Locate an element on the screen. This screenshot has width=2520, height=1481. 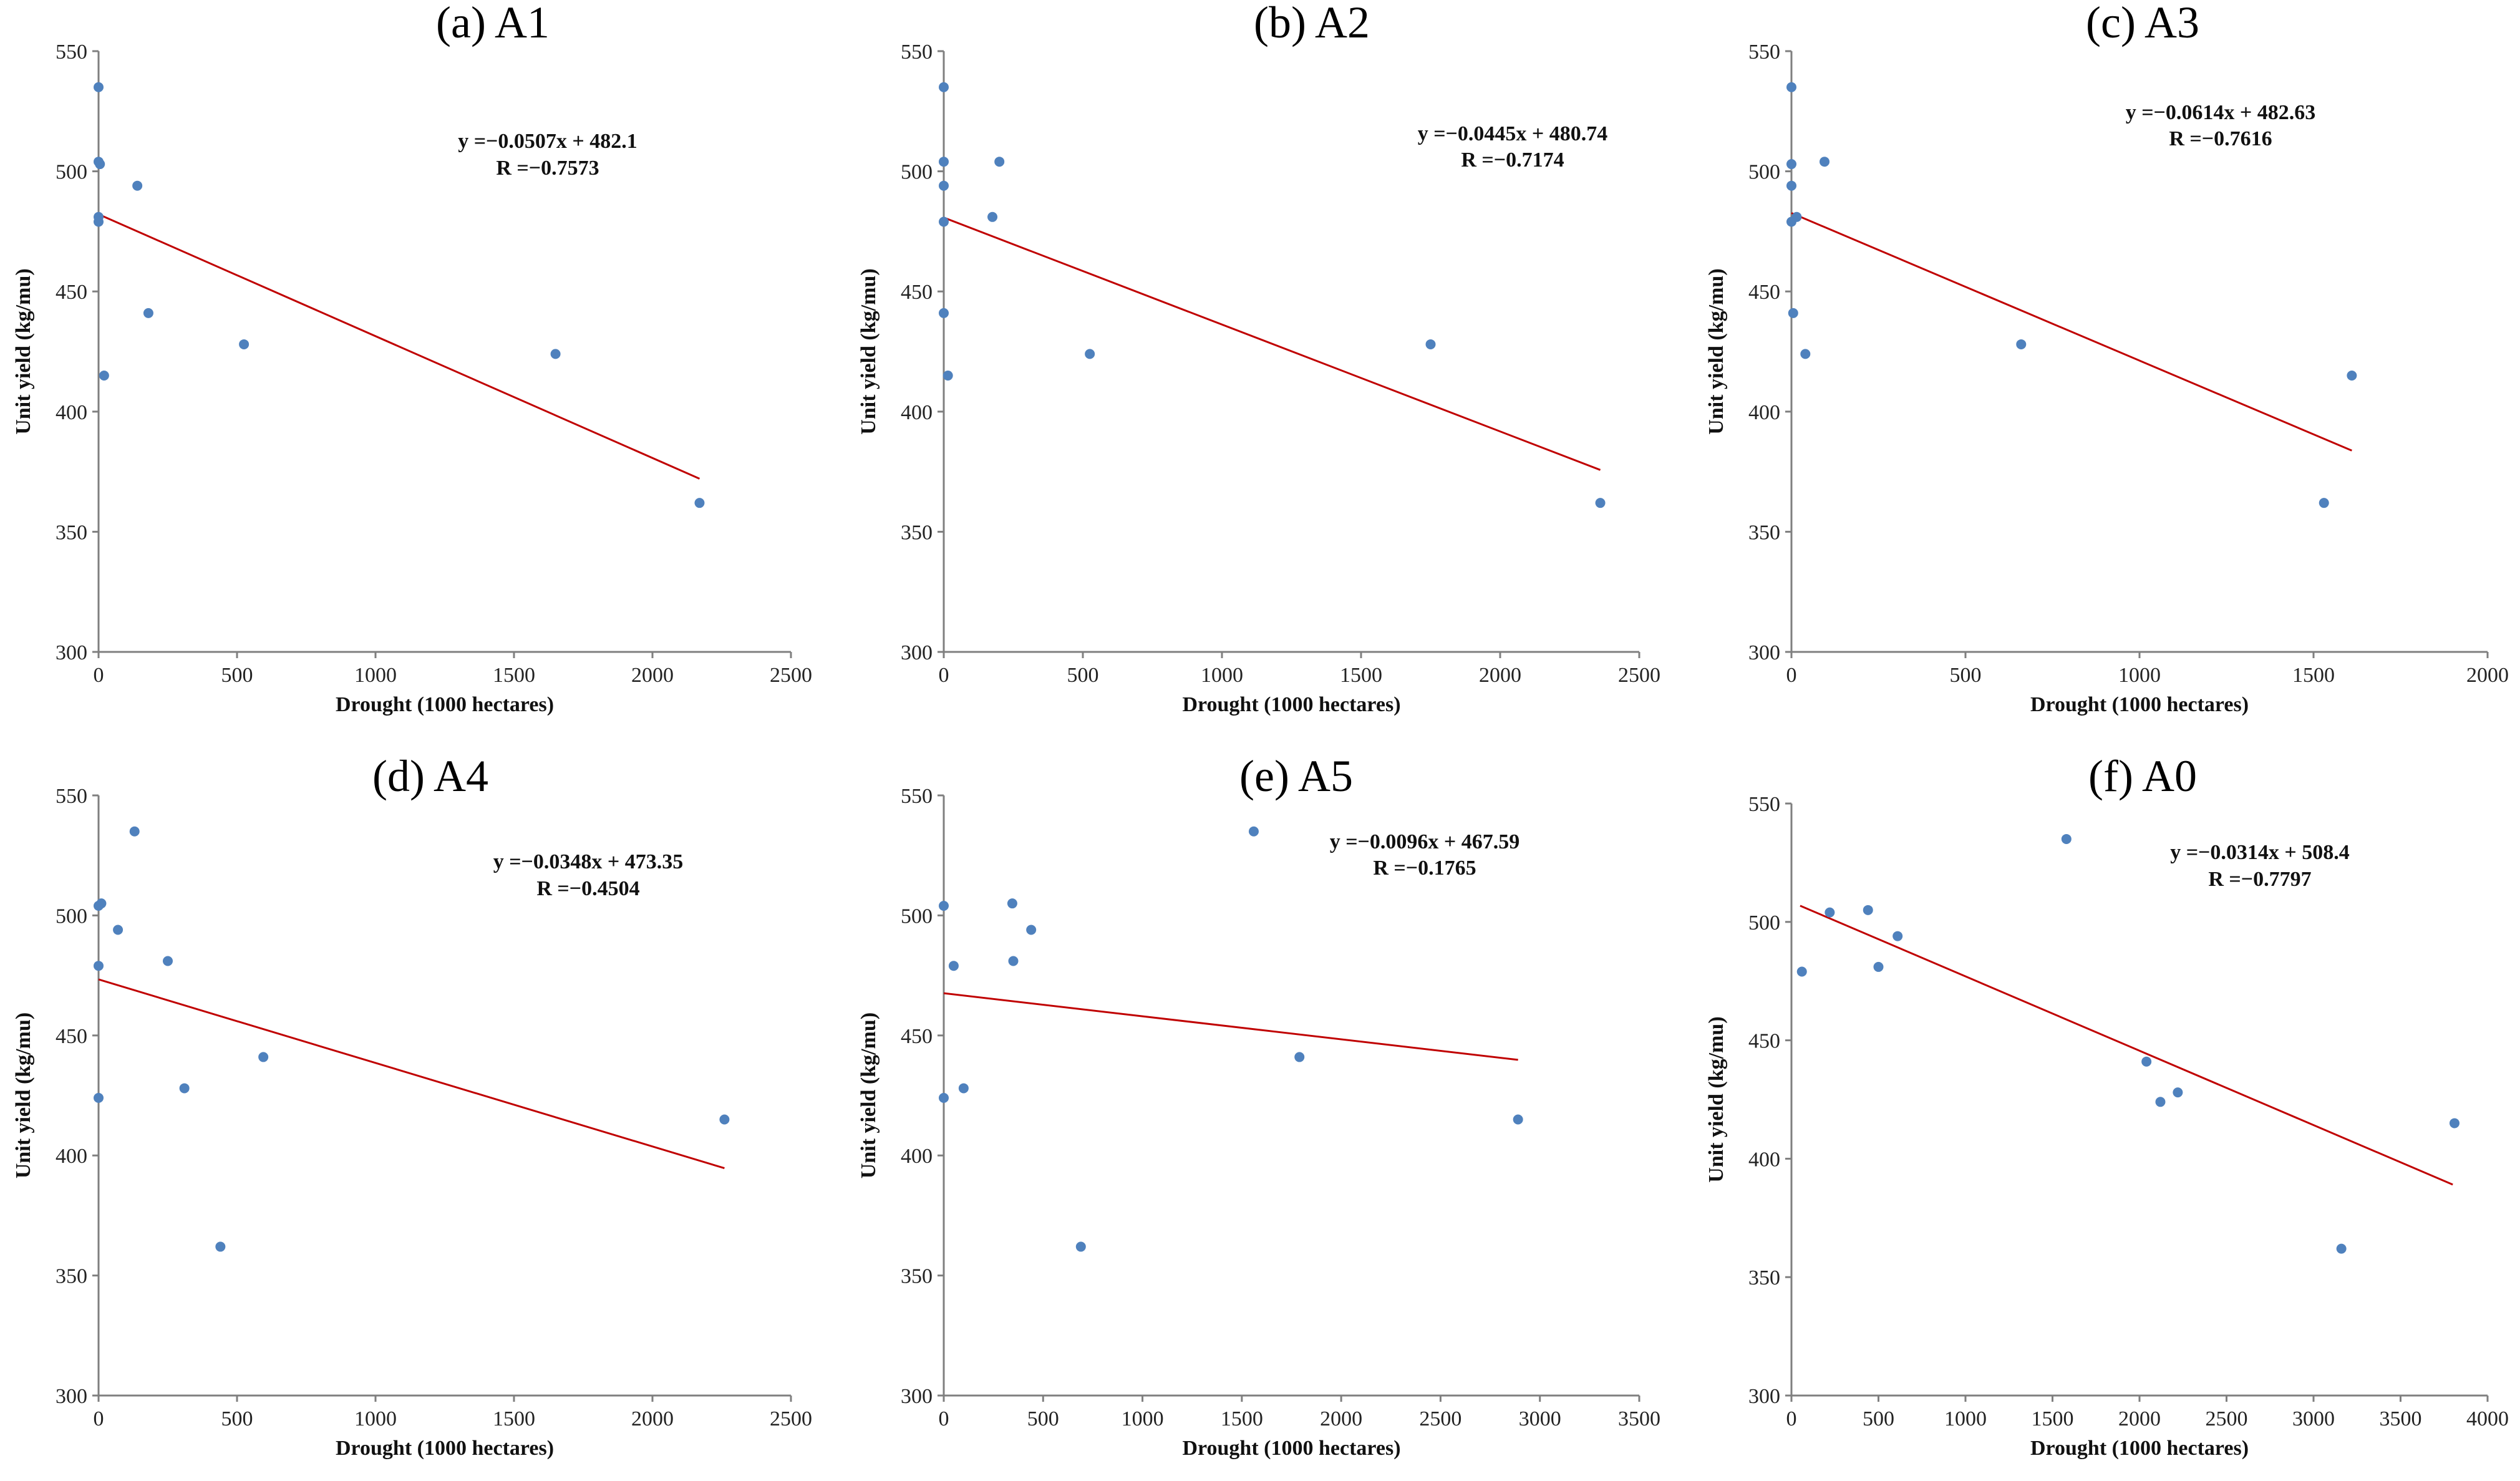
chart-title: (a) A1 is located at coordinates (493, 24).